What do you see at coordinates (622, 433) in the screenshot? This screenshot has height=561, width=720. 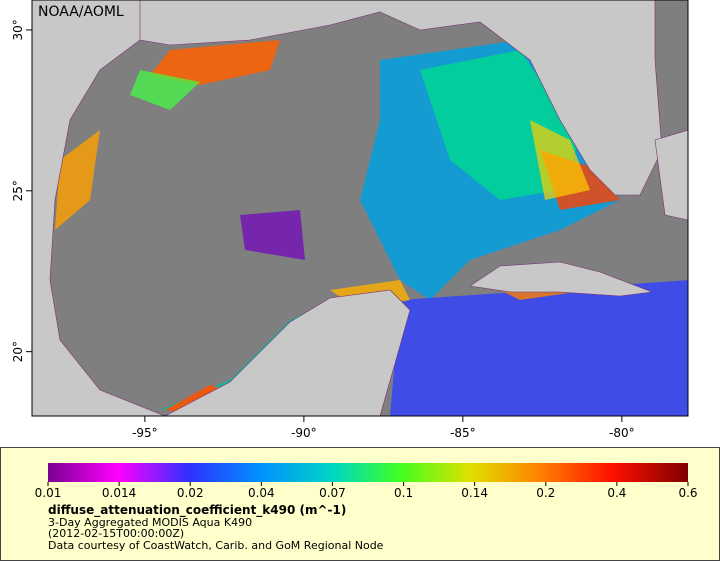 I see `lon-tick-label: -80°` at bounding box center [622, 433].